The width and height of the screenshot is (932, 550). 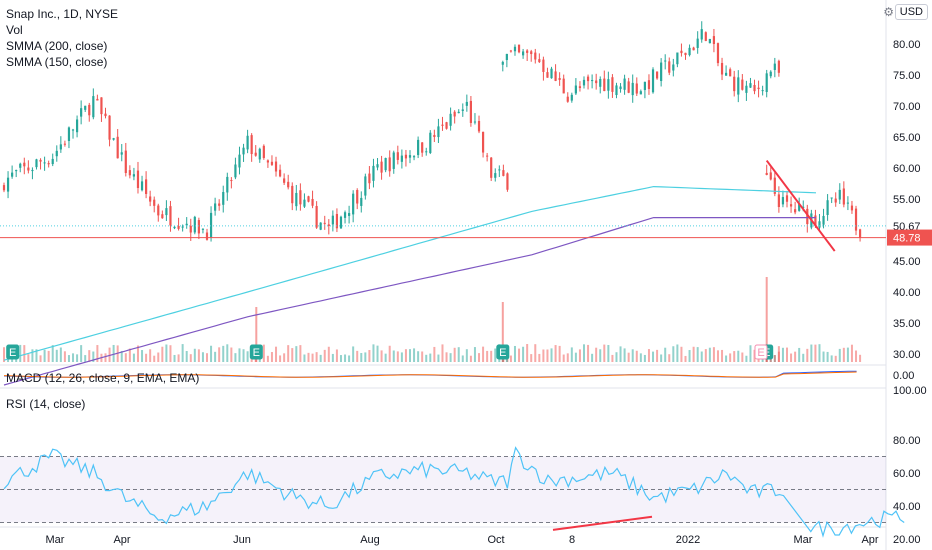 What do you see at coordinates (911, 12) in the screenshot?
I see `currency-button: USD` at bounding box center [911, 12].